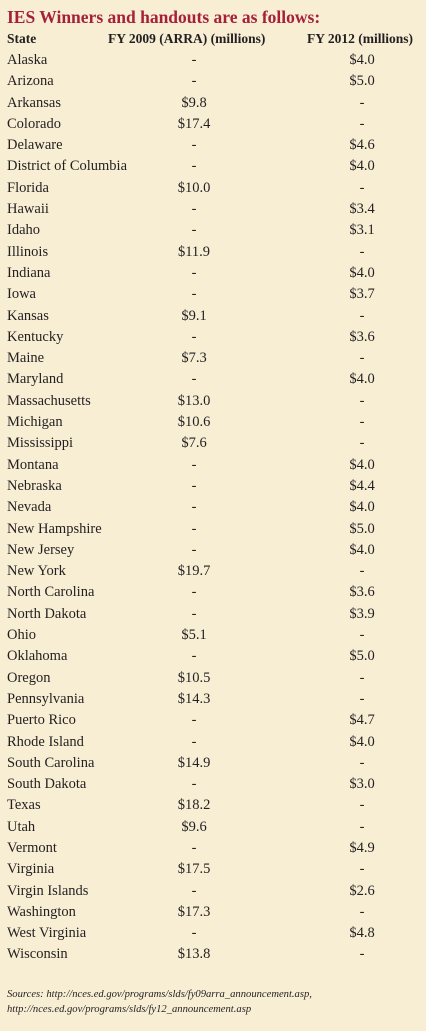 This screenshot has height=1031, width=426. Describe the element at coordinates (51, 592) in the screenshot. I see `state-name: North Carolina` at that location.